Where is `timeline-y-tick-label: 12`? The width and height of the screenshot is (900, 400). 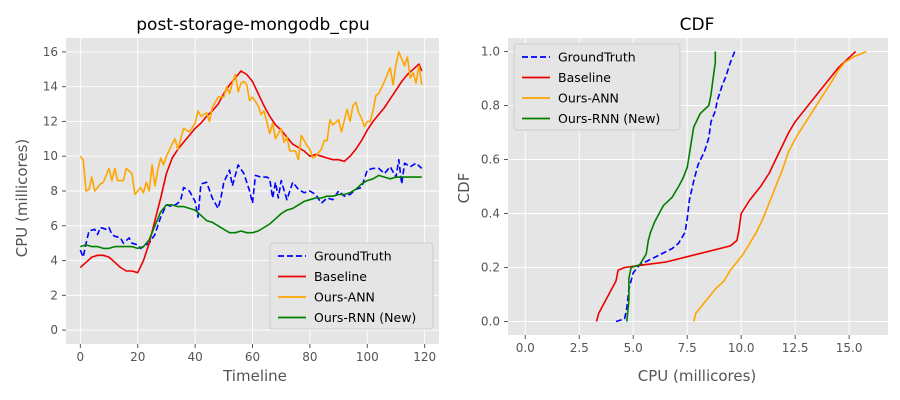
timeline-y-tick-label: 12 is located at coordinates (50, 121).